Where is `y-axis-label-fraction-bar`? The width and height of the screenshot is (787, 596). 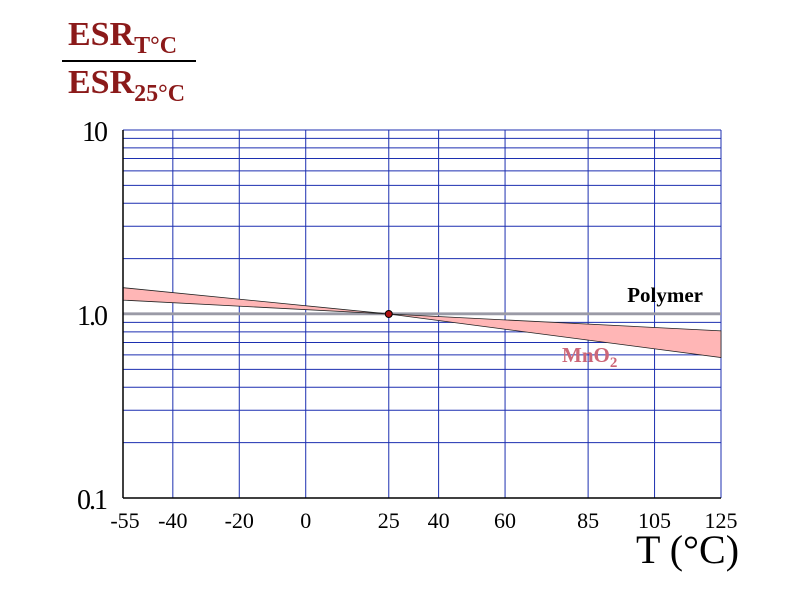 y-axis-label-fraction-bar is located at coordinates (129, 61).